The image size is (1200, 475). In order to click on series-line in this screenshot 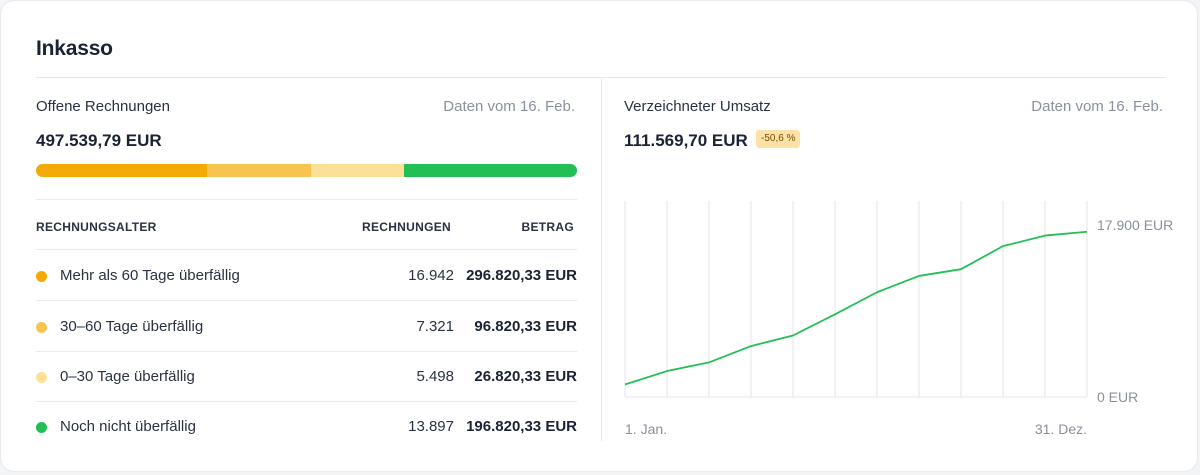, I will do `click(856, 308)`.